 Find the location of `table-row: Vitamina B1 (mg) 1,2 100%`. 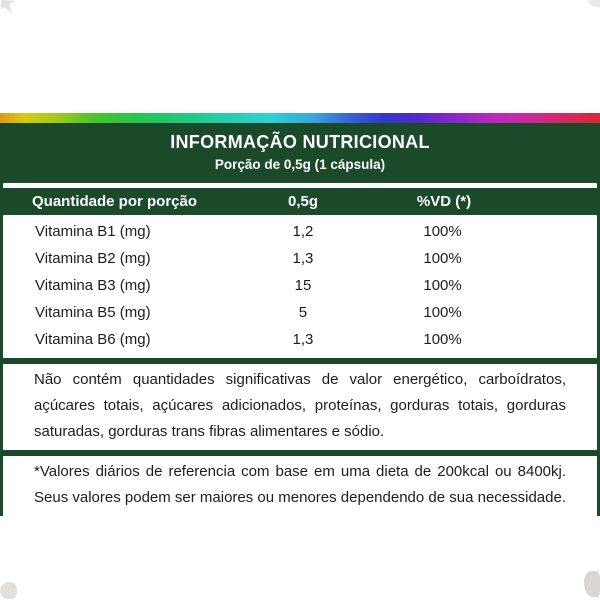

table-row: Vitamina B1 (mg) 1,2 100% is located at coordinates (300, 231).